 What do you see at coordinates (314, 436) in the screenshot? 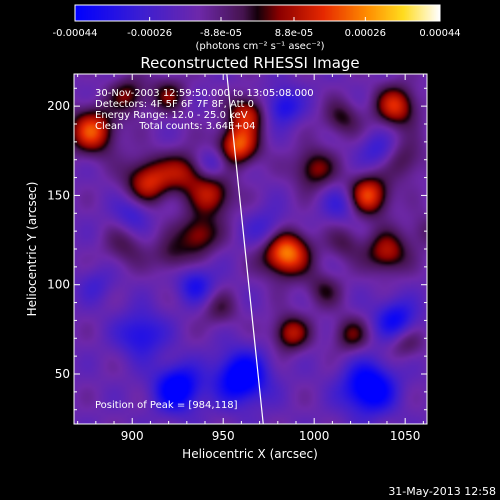
I see `x-tick-label: 1000` at bounding box center [314, 436].